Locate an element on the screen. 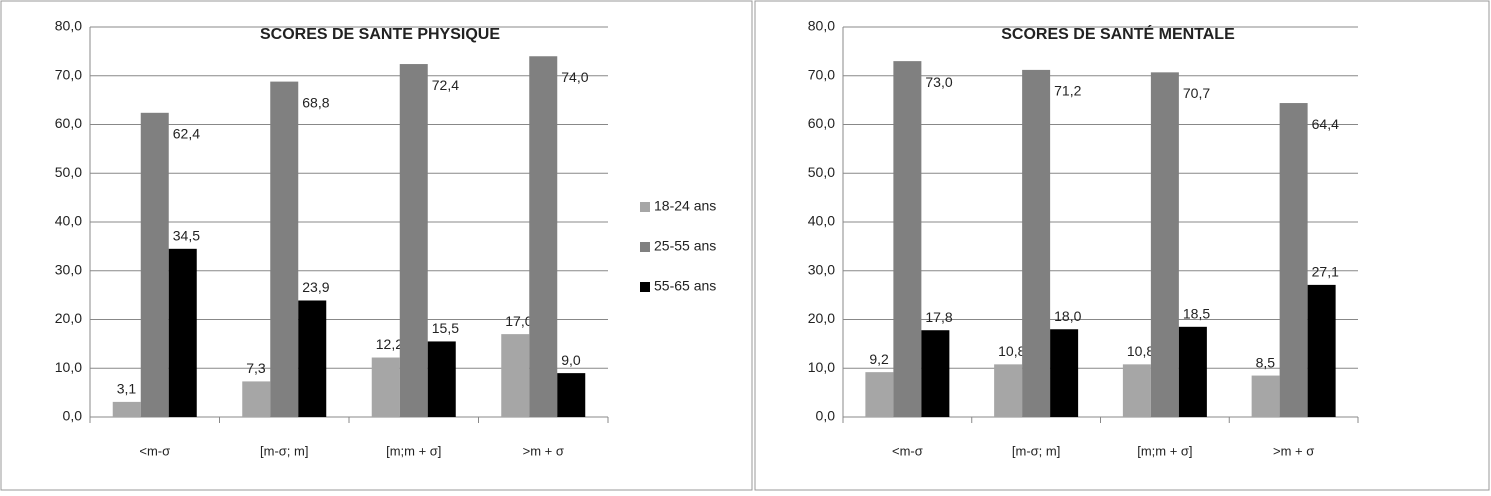  value-label: 17,8 is located at coordinates (938, 317).